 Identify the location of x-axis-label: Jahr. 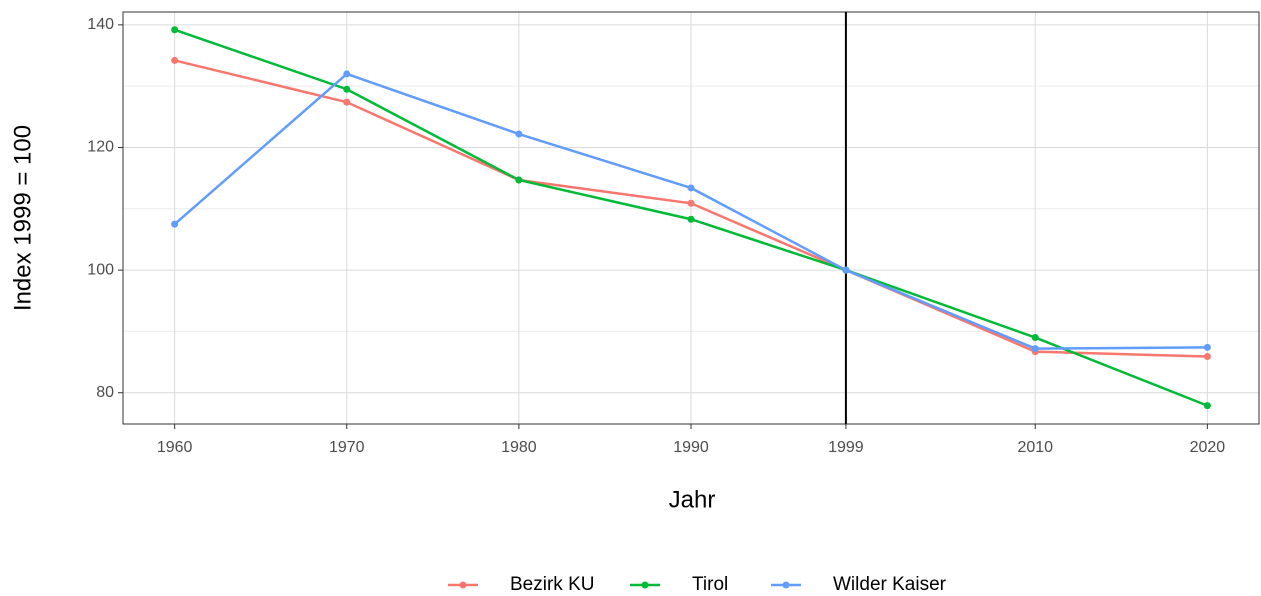
(692, 499).